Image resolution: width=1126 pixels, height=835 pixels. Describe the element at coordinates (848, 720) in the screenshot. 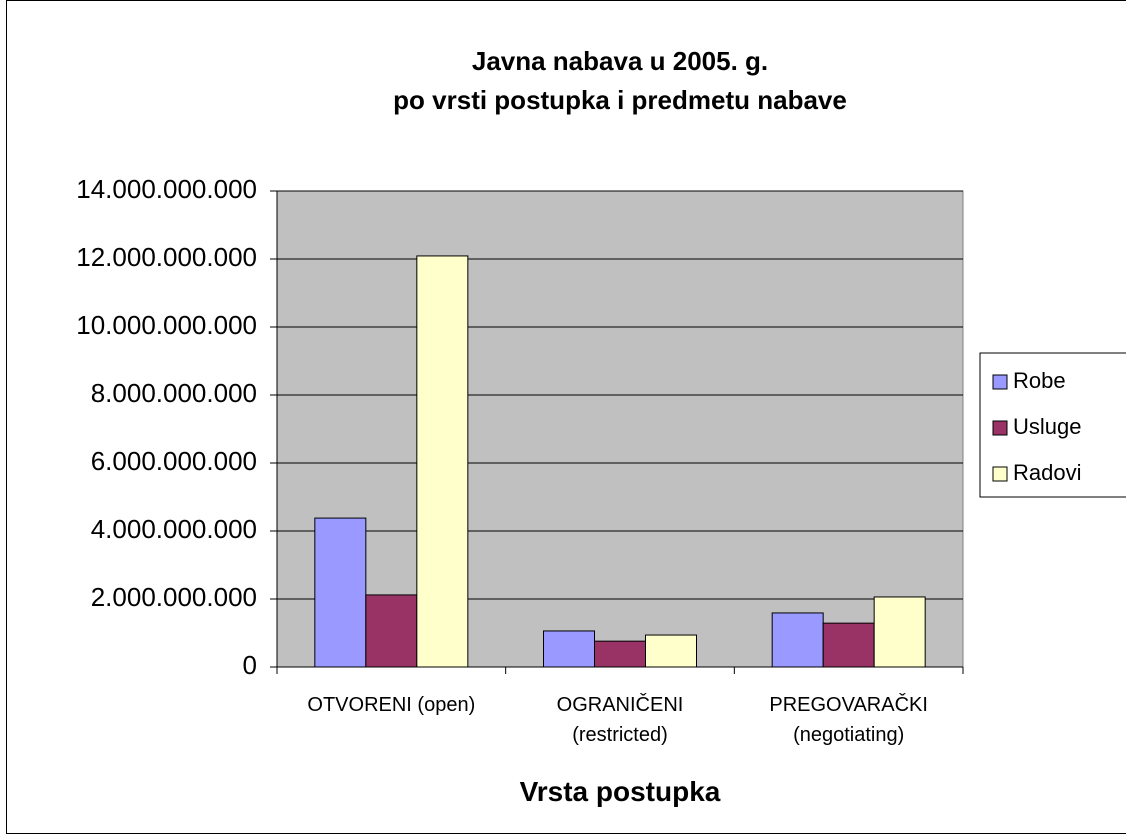

I see `x-tick-label: PREGOVARAČKI (negotiating)` at that location.